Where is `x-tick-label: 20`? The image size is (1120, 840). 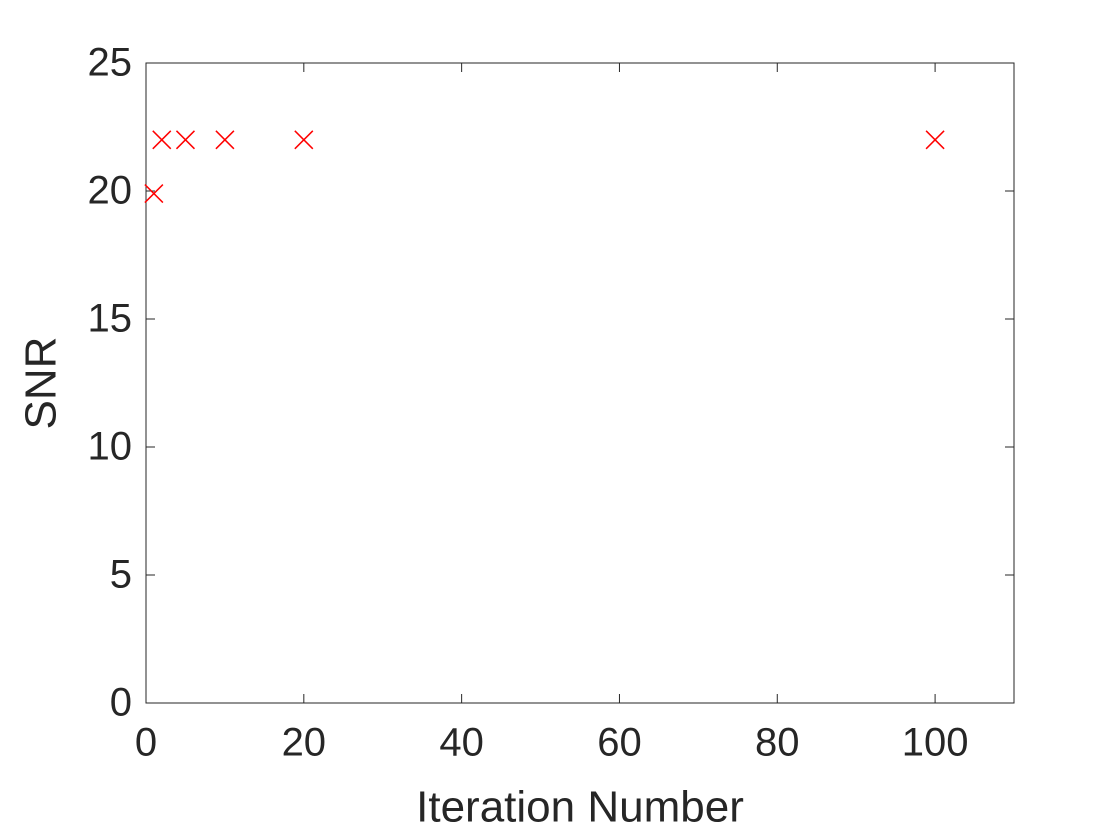
x-tick-label: 20 is located at coordinates (304, 743).